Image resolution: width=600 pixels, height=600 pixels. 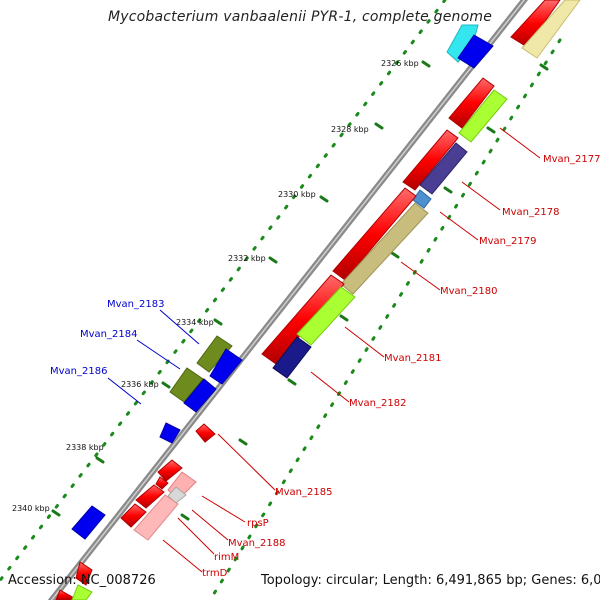 What do you see at coordinates (297, 194) in the screenshot?
I see `tick-label: 2330 kbp` at bounding box center [297, 194].